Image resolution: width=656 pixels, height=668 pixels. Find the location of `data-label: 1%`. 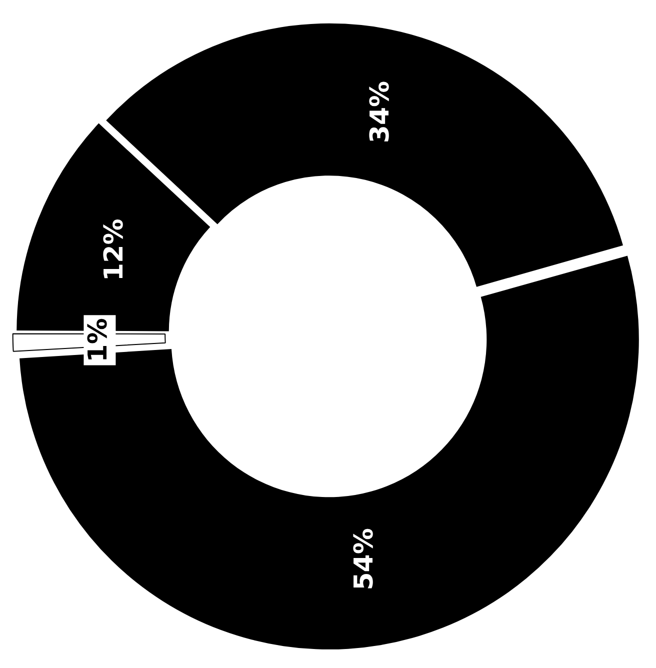

data-label: 1% is located at coordinates (98, 340).